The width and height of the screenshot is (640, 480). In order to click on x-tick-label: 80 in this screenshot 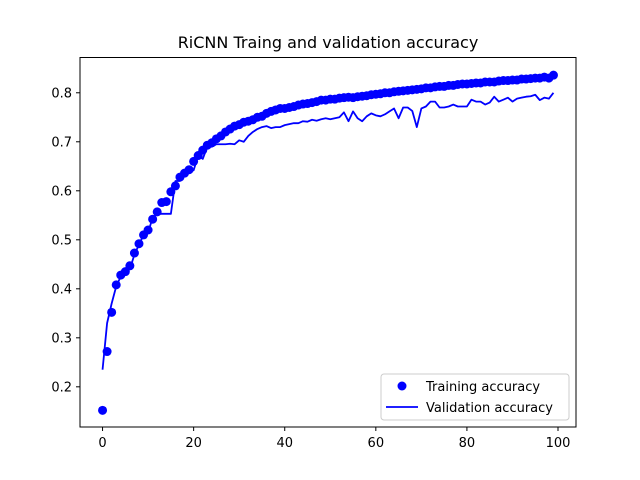, I will do `click(467, 443)`.